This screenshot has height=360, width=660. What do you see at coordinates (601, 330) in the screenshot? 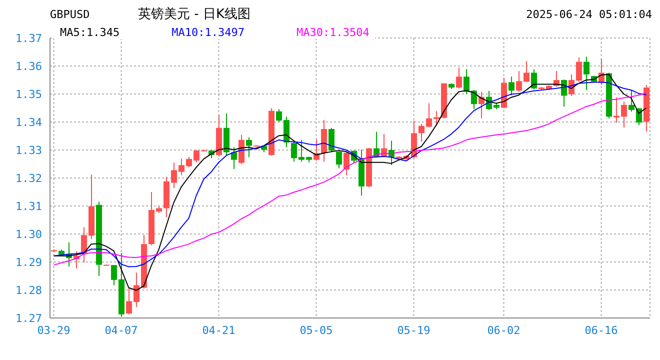
I see `x-tick-label: 06-16` at bounding box center [601, 330].